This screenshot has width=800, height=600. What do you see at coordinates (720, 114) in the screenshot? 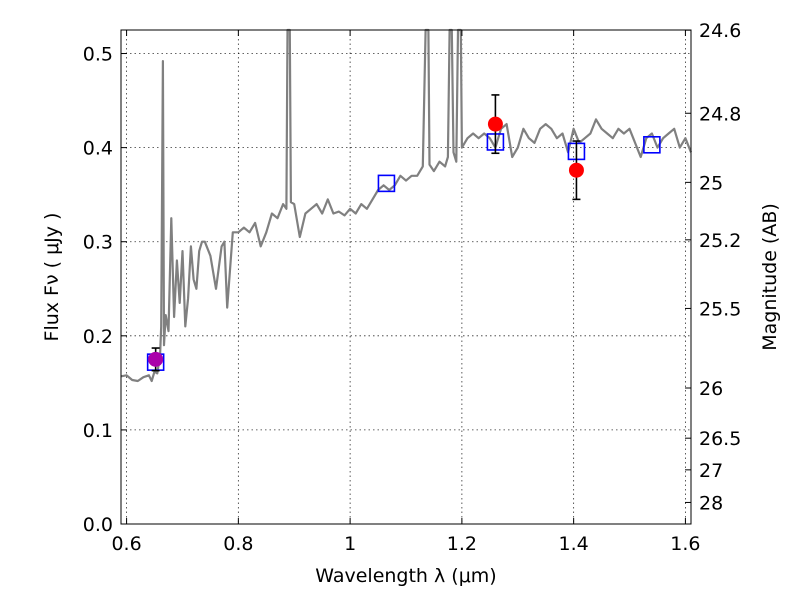
I see `right-tick-label: 24.8` at bounding box center [720, 114].